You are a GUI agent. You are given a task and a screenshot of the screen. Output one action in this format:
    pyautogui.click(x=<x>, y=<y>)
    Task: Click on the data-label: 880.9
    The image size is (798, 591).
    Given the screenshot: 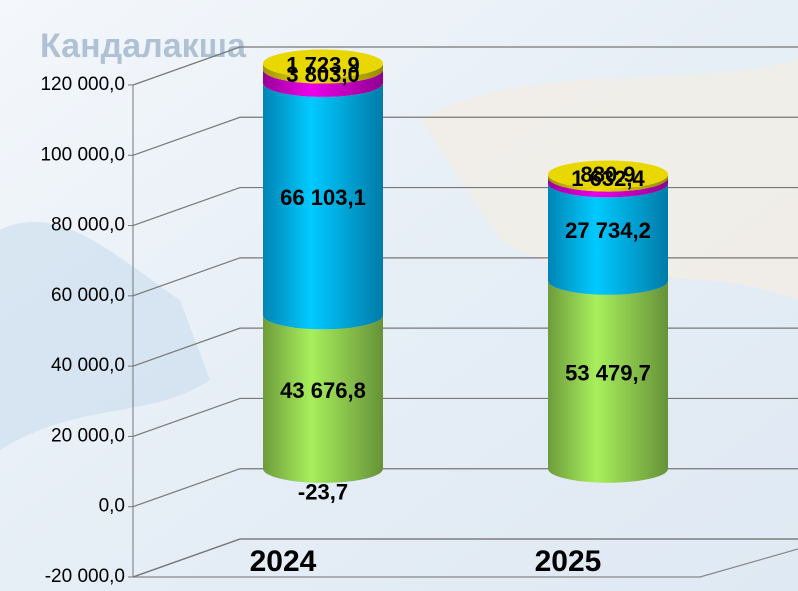 What is the action you would take?
    pyautogui.click(x=607, y=174)
    